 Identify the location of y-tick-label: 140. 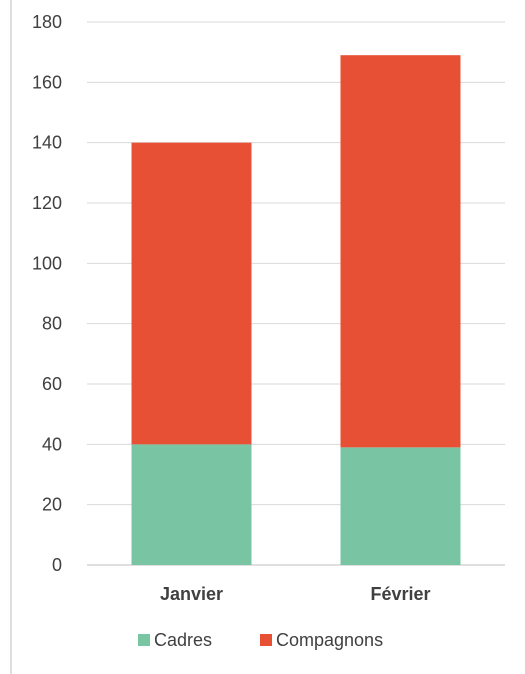
(47, 143).